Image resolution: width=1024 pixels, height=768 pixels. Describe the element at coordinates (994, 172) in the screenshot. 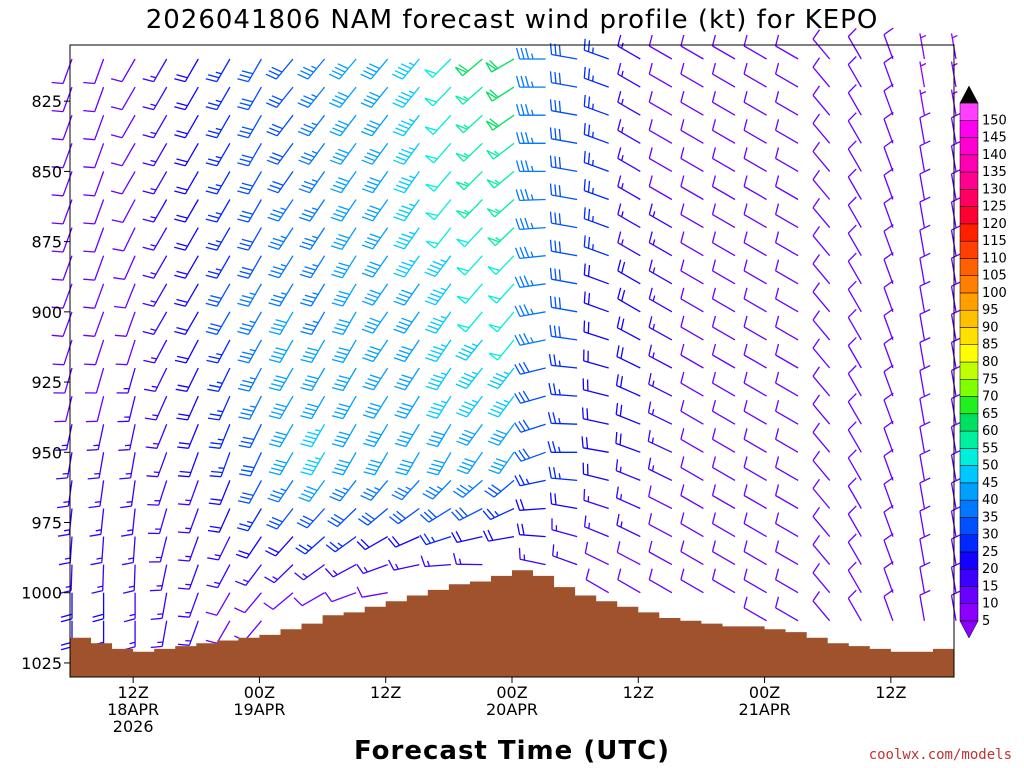

I see `colorbar-label: 135` at that location.